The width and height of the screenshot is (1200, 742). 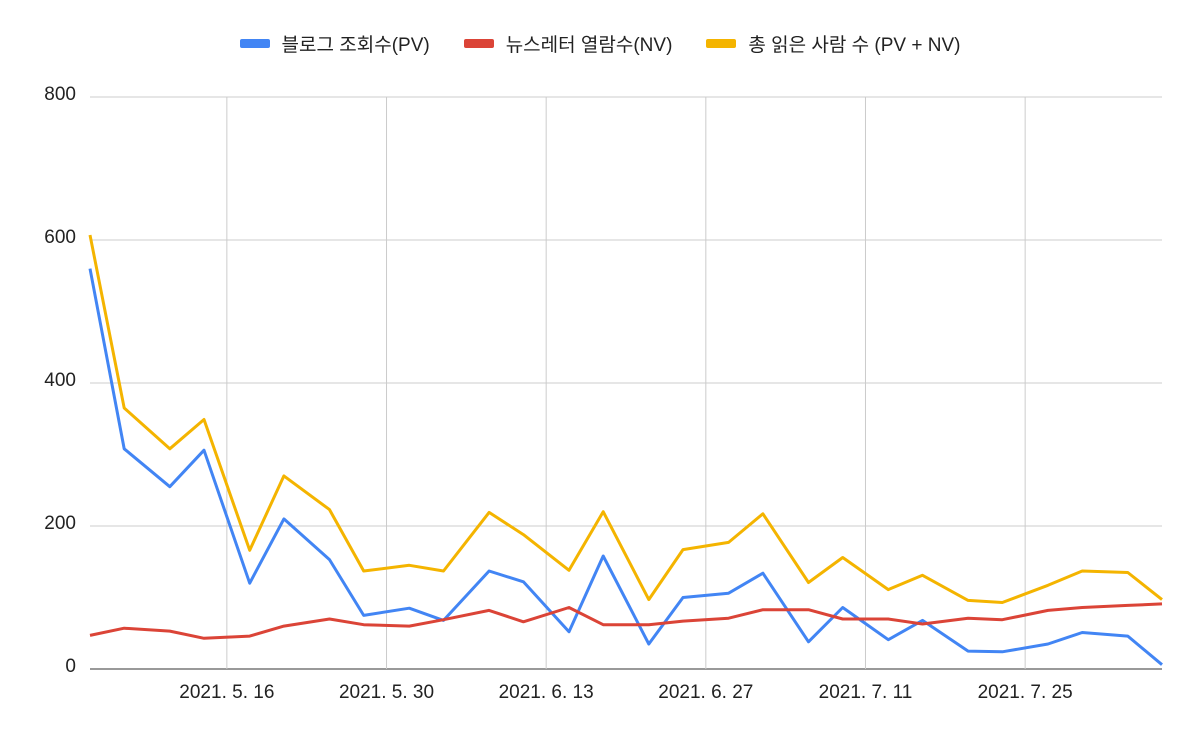 I want to click on x-tick-label: 2021. 6. 27, so click(x=705, y=692).